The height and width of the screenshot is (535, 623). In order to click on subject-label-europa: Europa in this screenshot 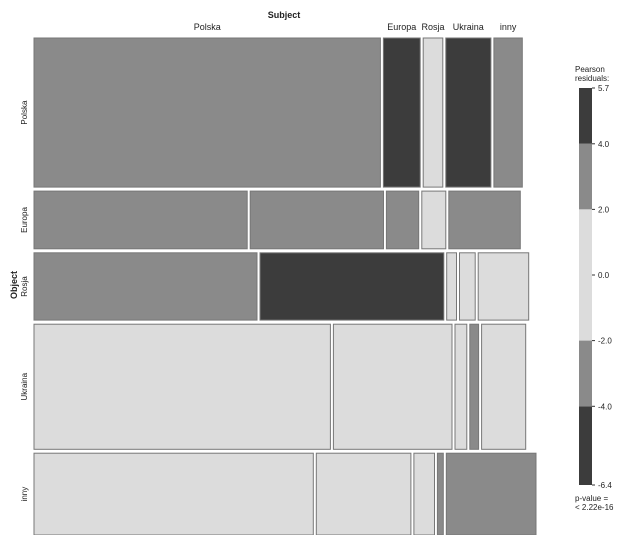, I will do `click(401, 27)`.